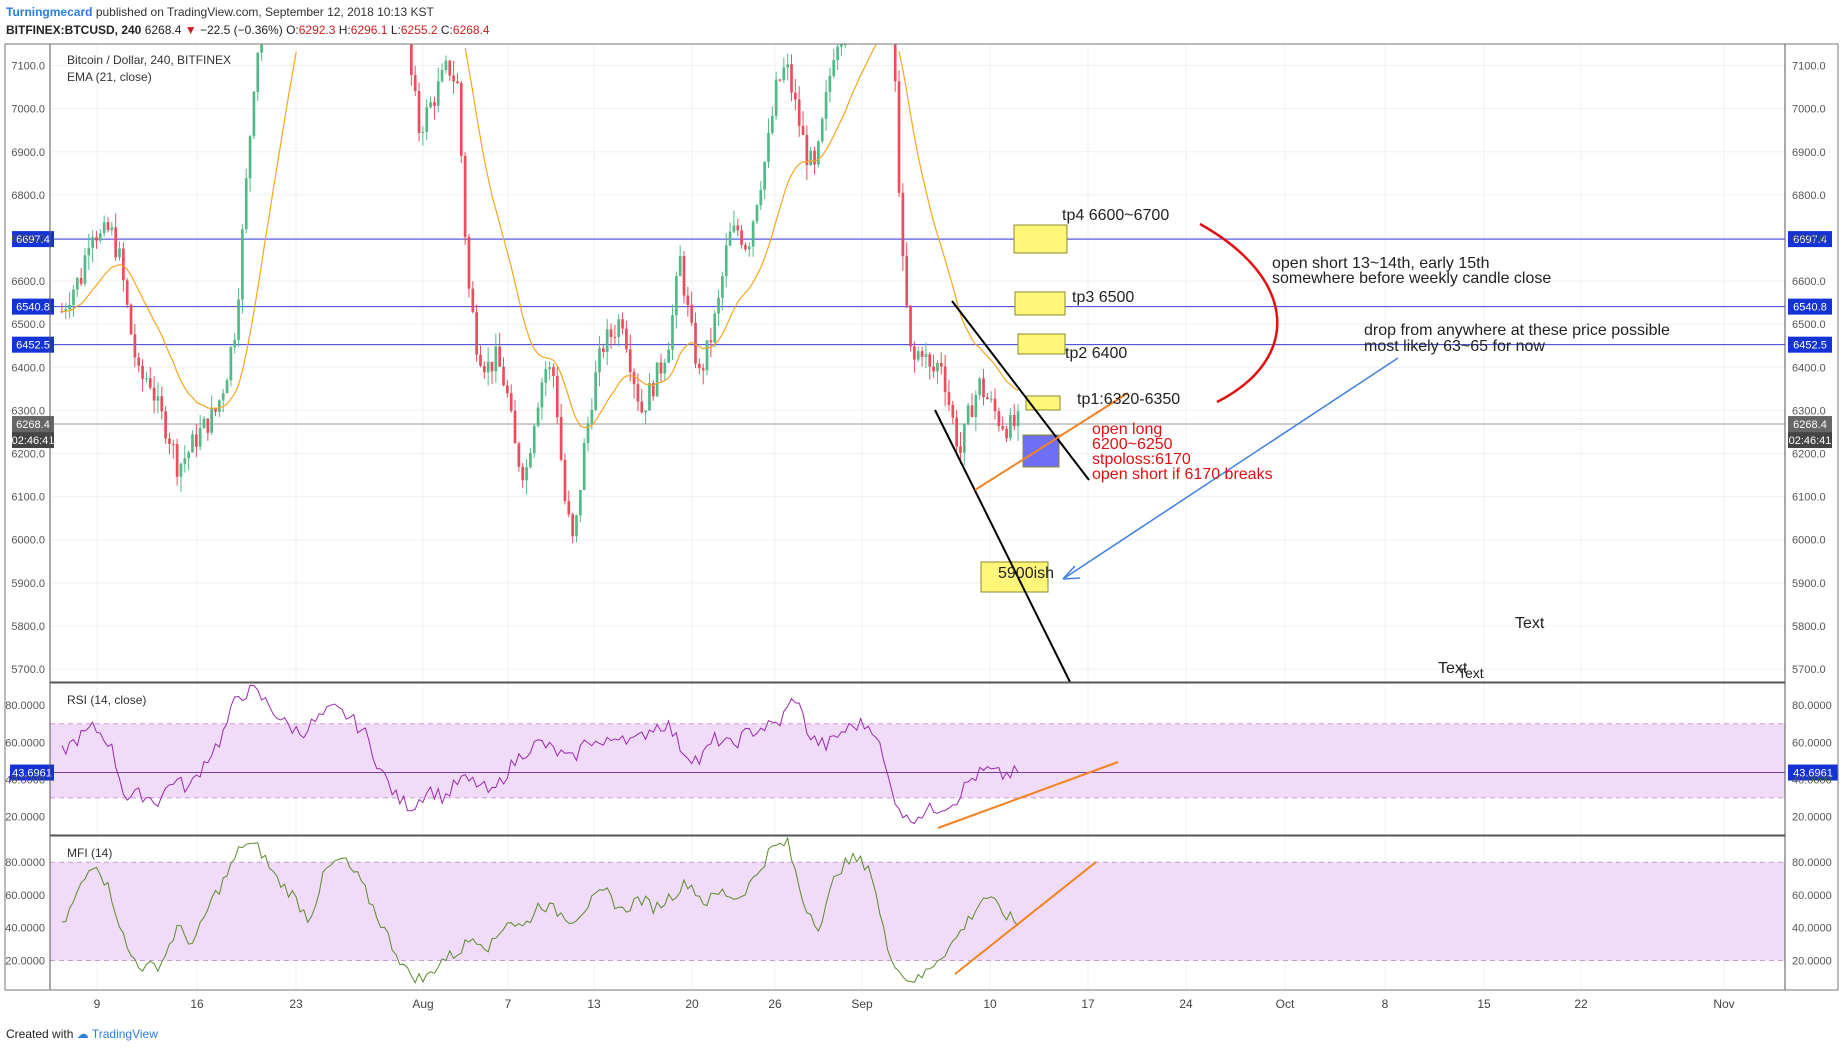 The image size is (1843, 1051). Describe the element at coordinates (471, 30) in the screenshot. I see `close-value: 6268.4` at that location.